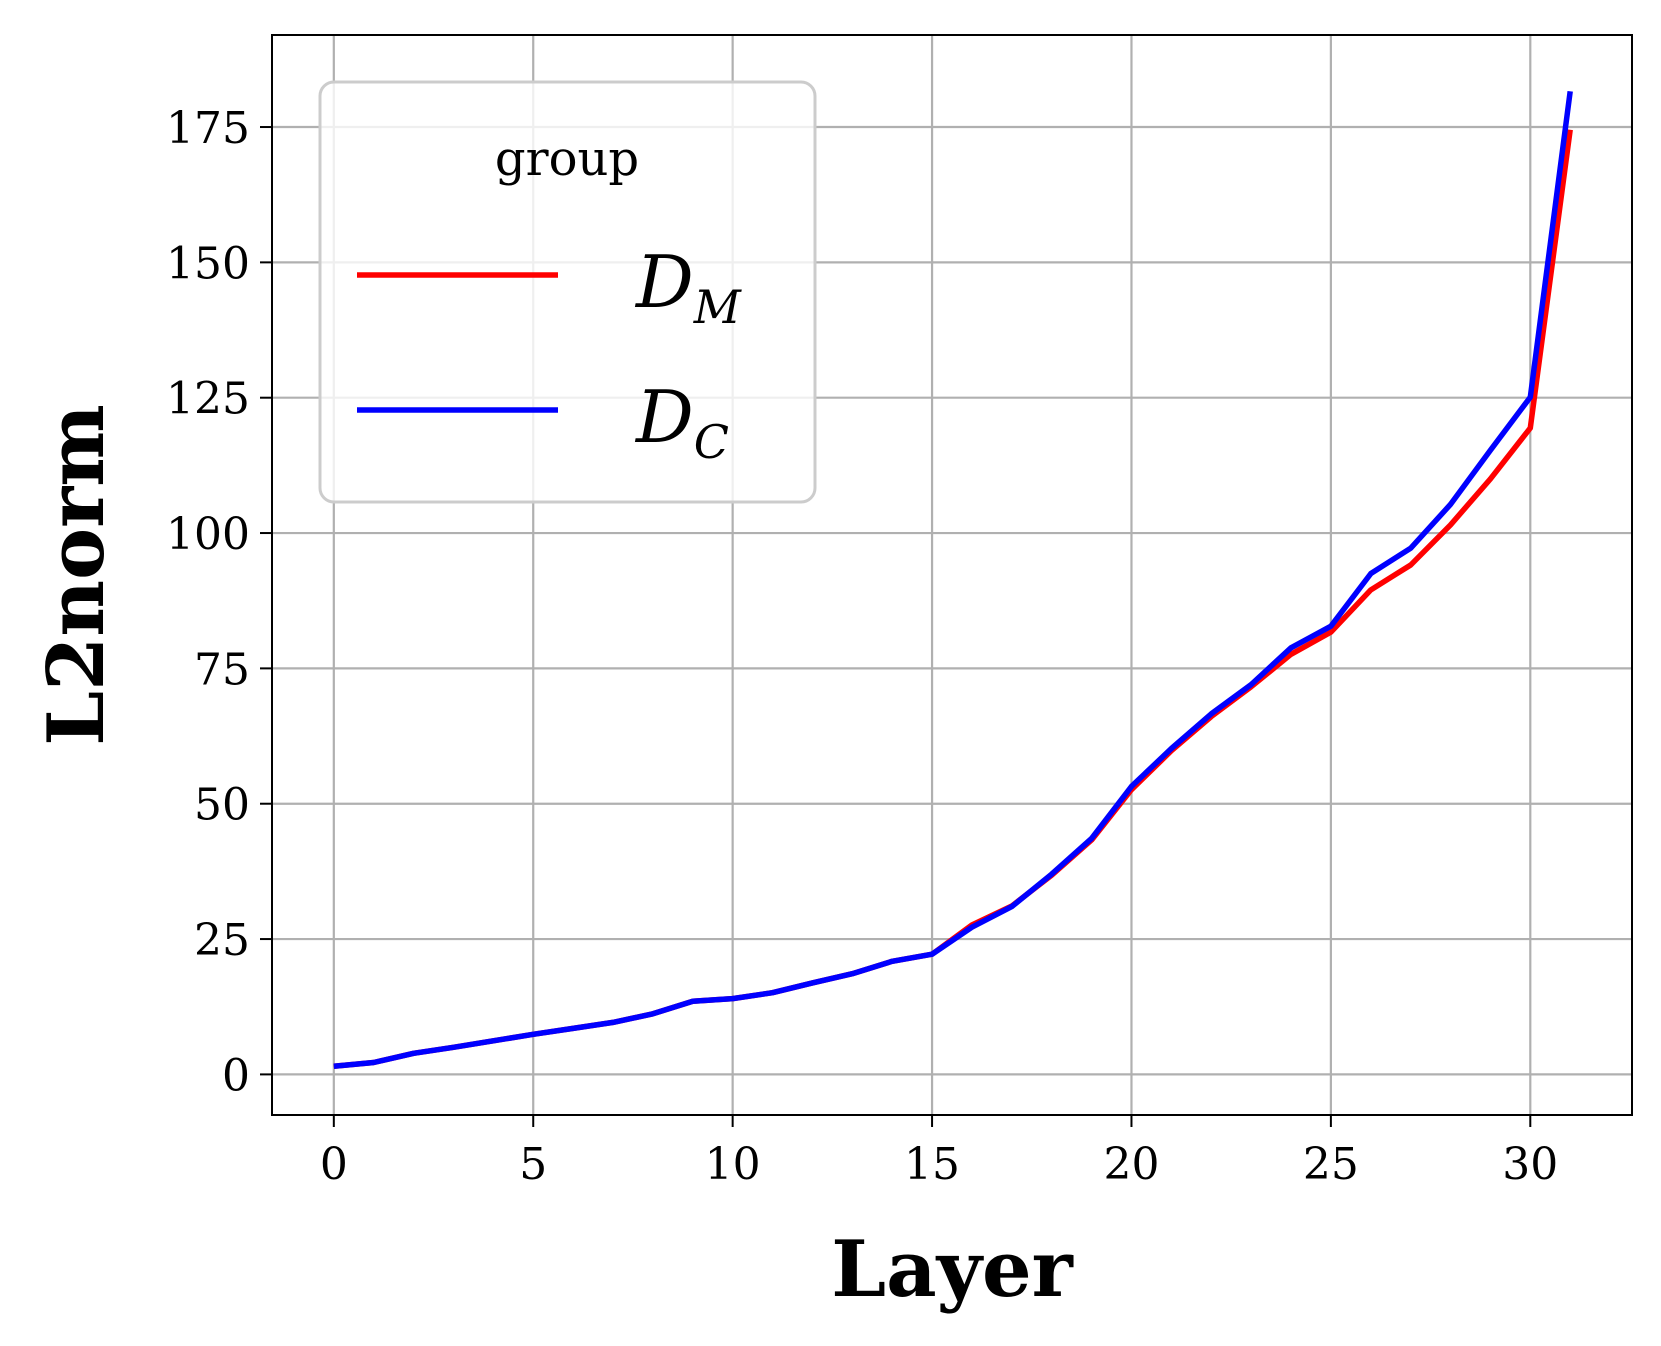  I want to click on y-tick-label: 150, so click(208, 263).